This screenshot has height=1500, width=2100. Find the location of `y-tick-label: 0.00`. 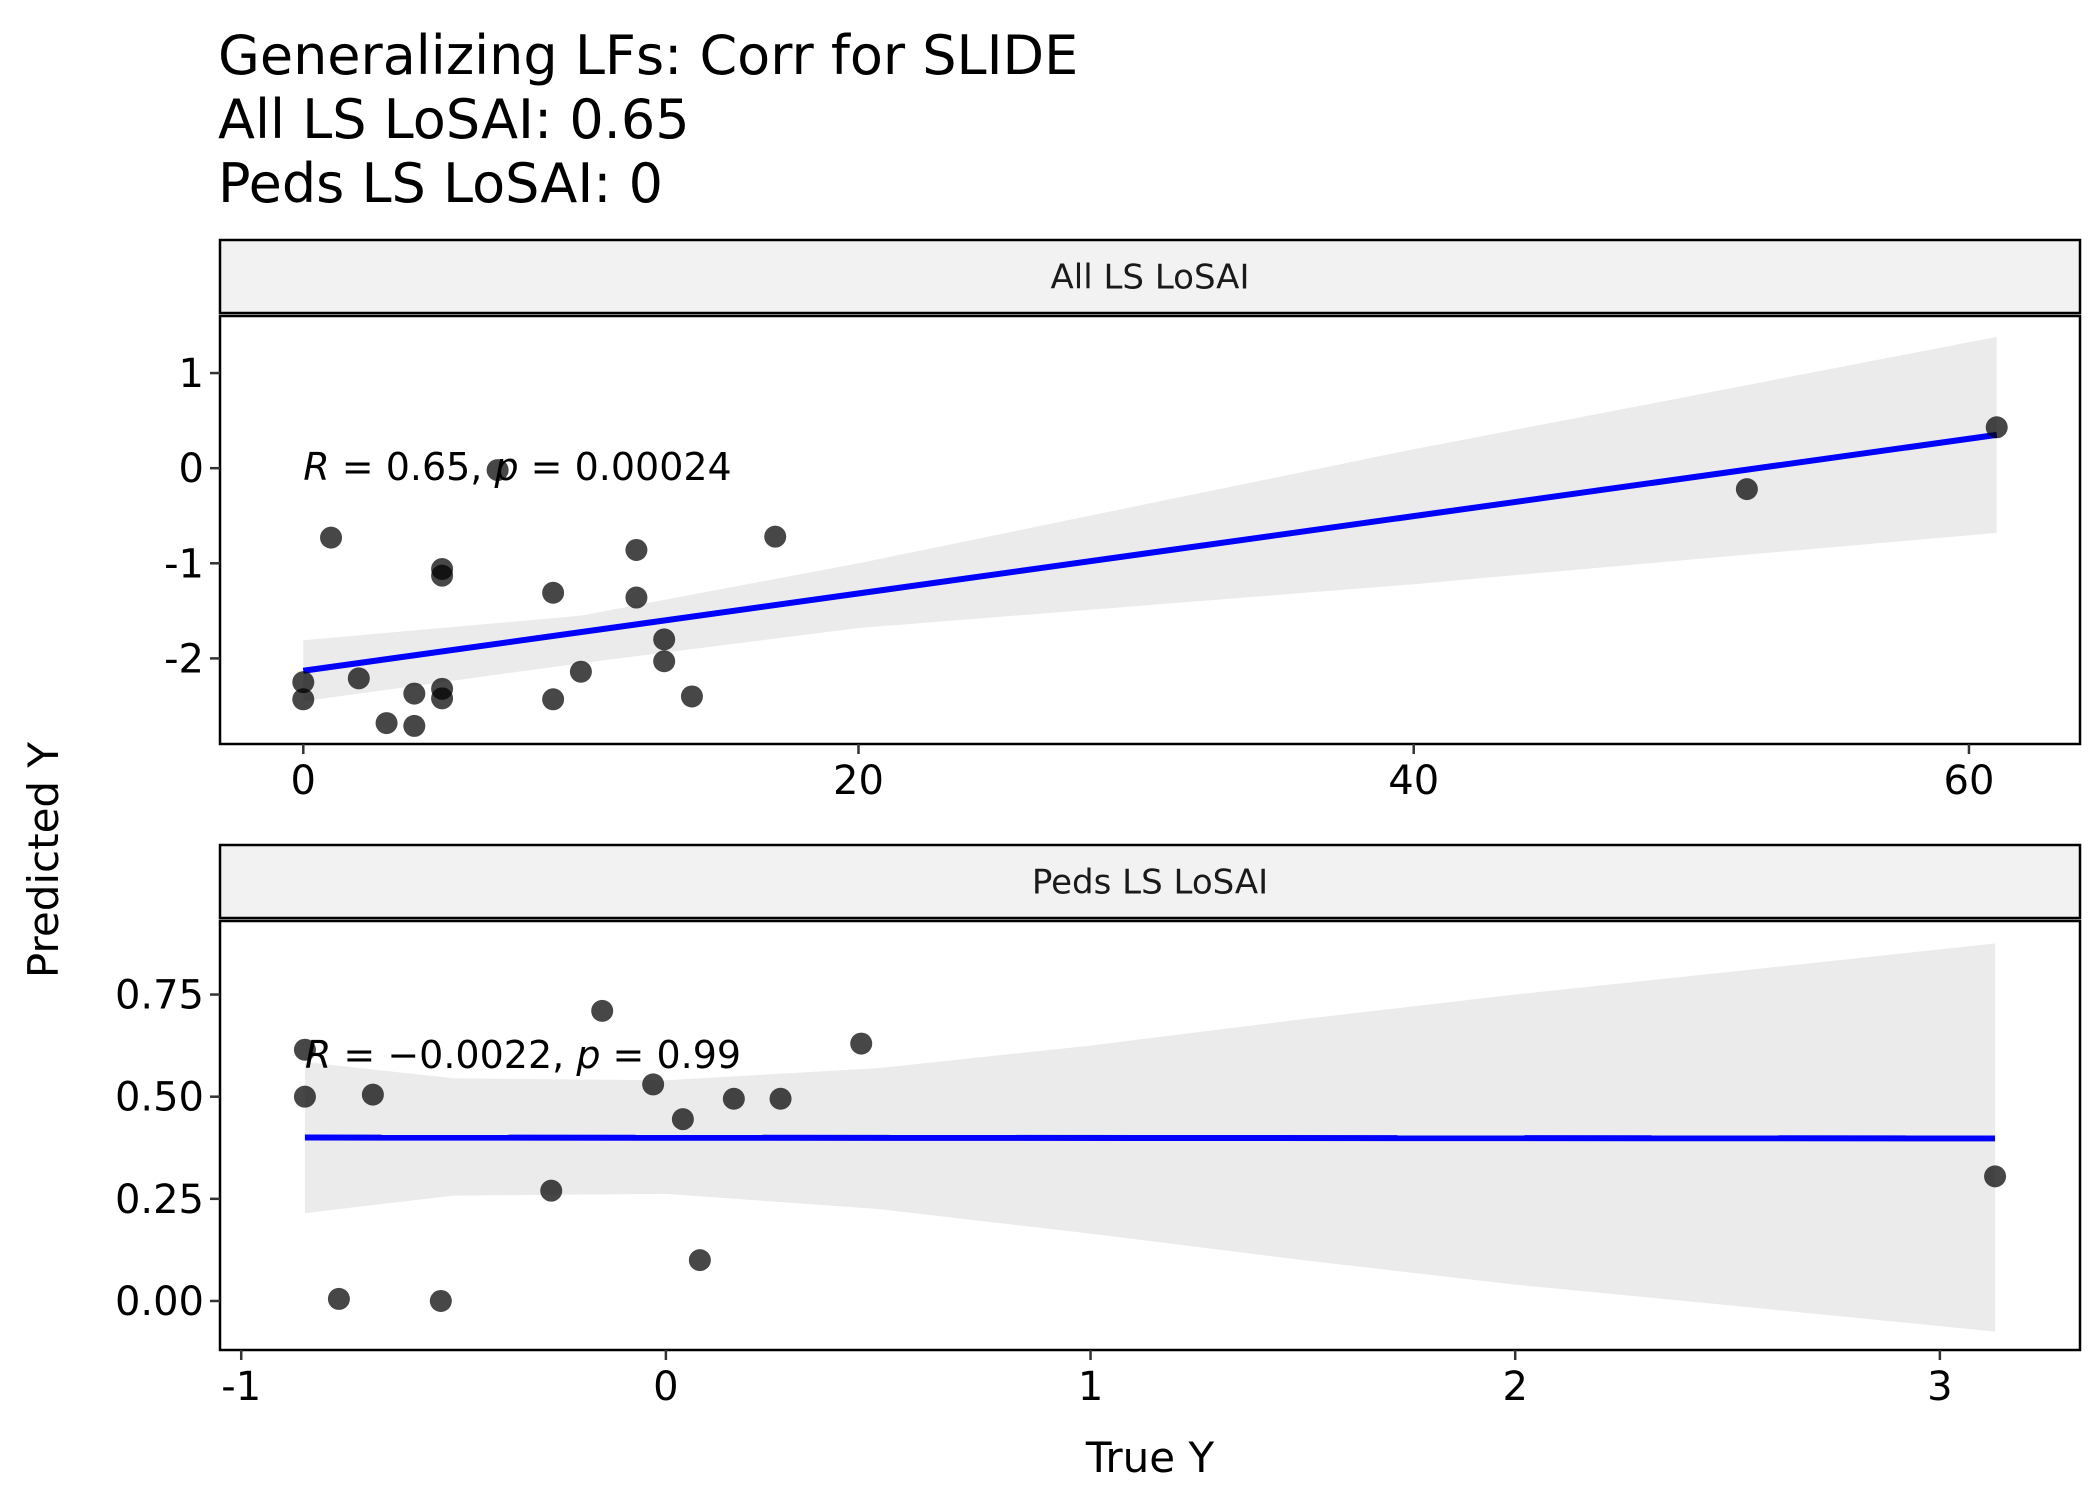

y-tick-label: 0.00 is located at coordinates (159, 1302).